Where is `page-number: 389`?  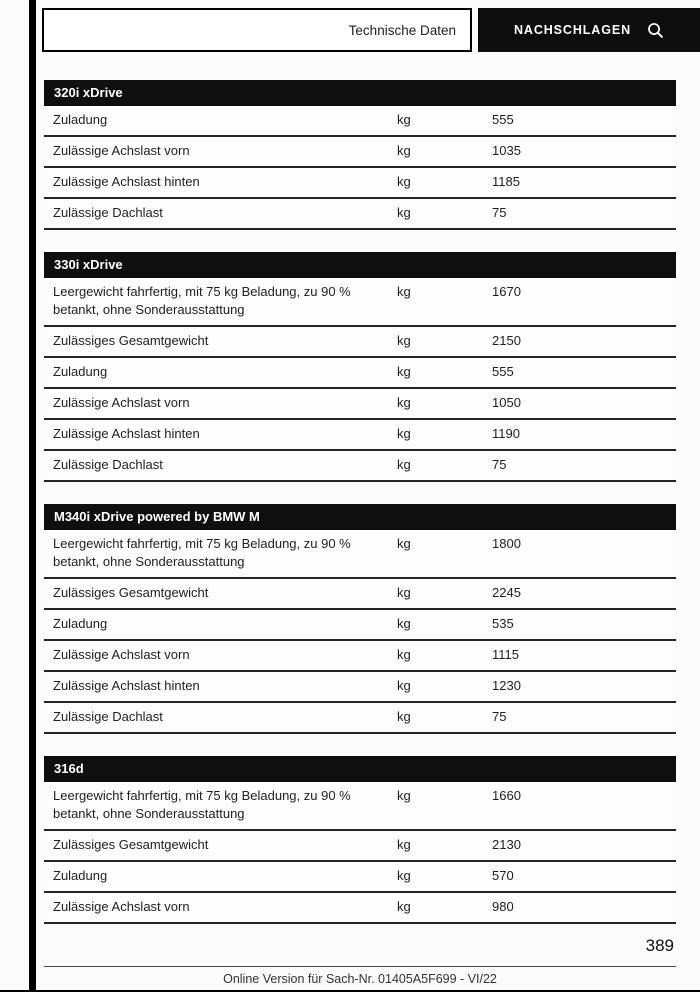
page-number: 389 is located at coordinates (659, 945).